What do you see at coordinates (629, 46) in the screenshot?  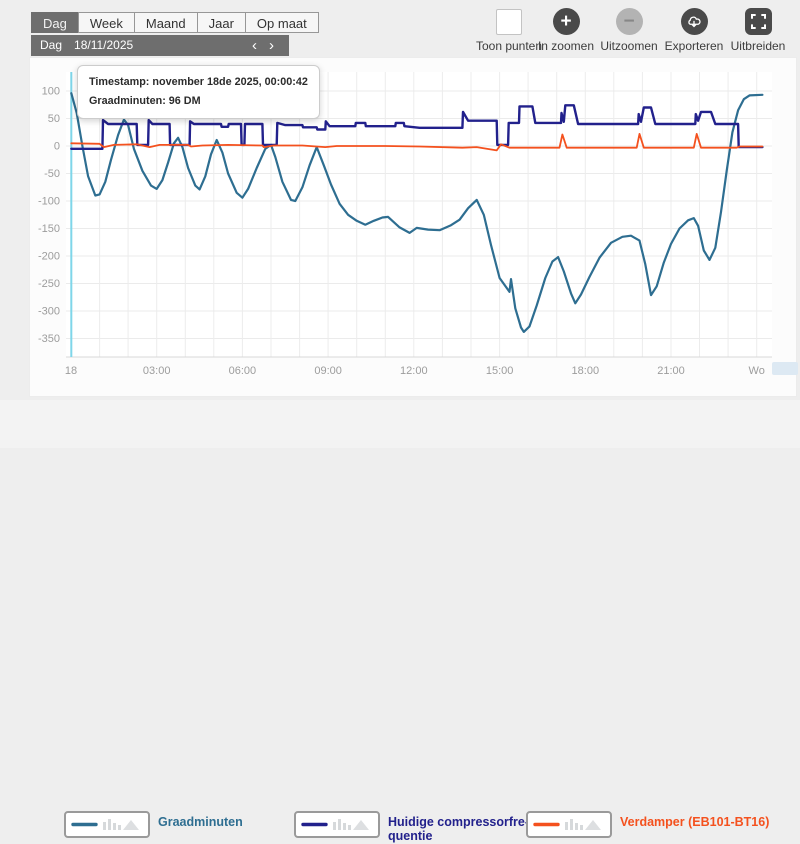 I see `zoom-out-label: Uitzoomen` at bounding box center [629, 46].